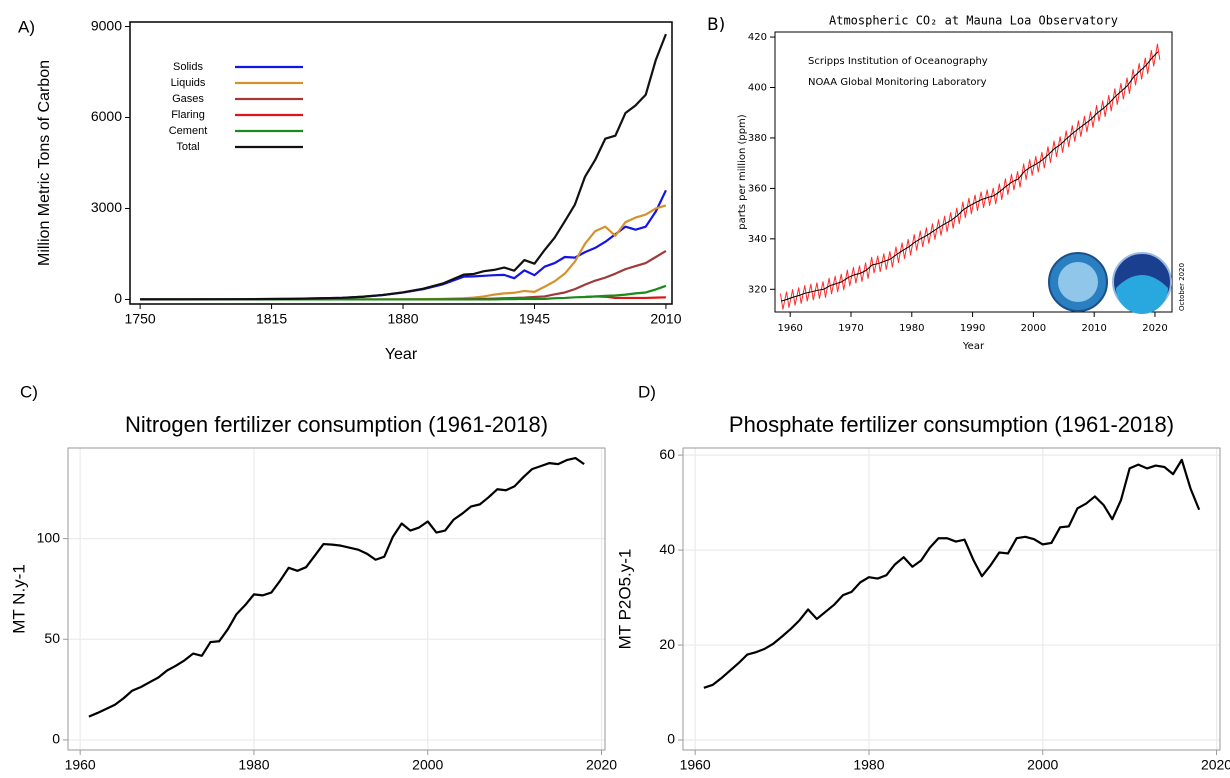 The image size is (1230, 778). I want to click on y-tick-label: 380, so click(757, 138).